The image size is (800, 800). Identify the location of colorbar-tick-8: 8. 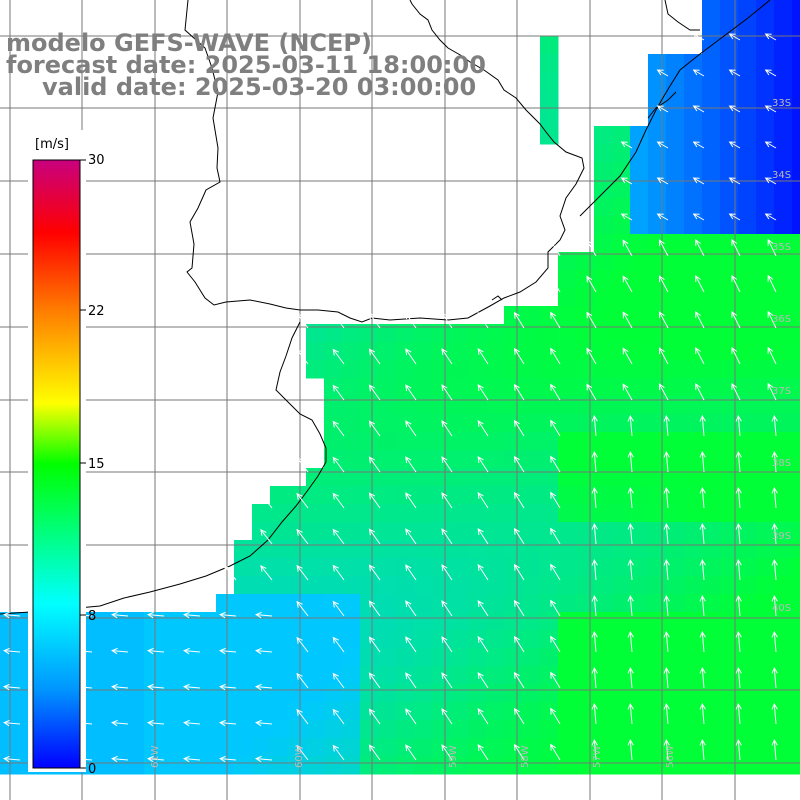
(92, 616).